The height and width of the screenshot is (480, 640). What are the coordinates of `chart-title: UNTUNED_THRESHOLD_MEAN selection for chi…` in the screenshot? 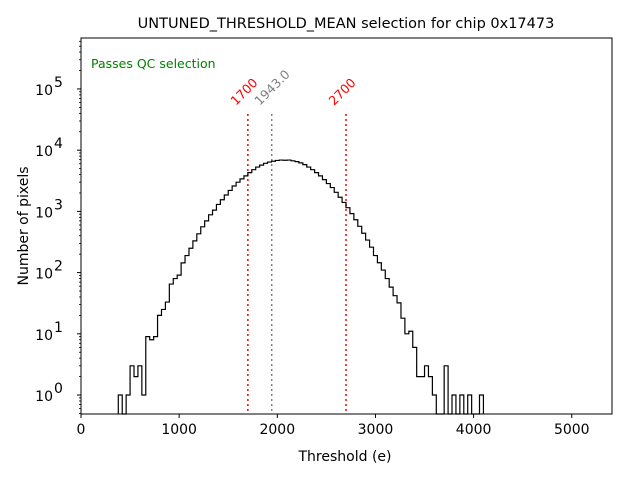 It's located at (346, 24).